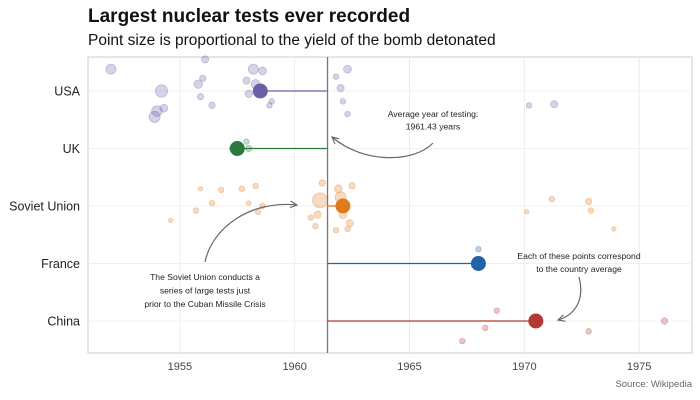  I want to click on x-tick-label: 1975, so click(639, 367).